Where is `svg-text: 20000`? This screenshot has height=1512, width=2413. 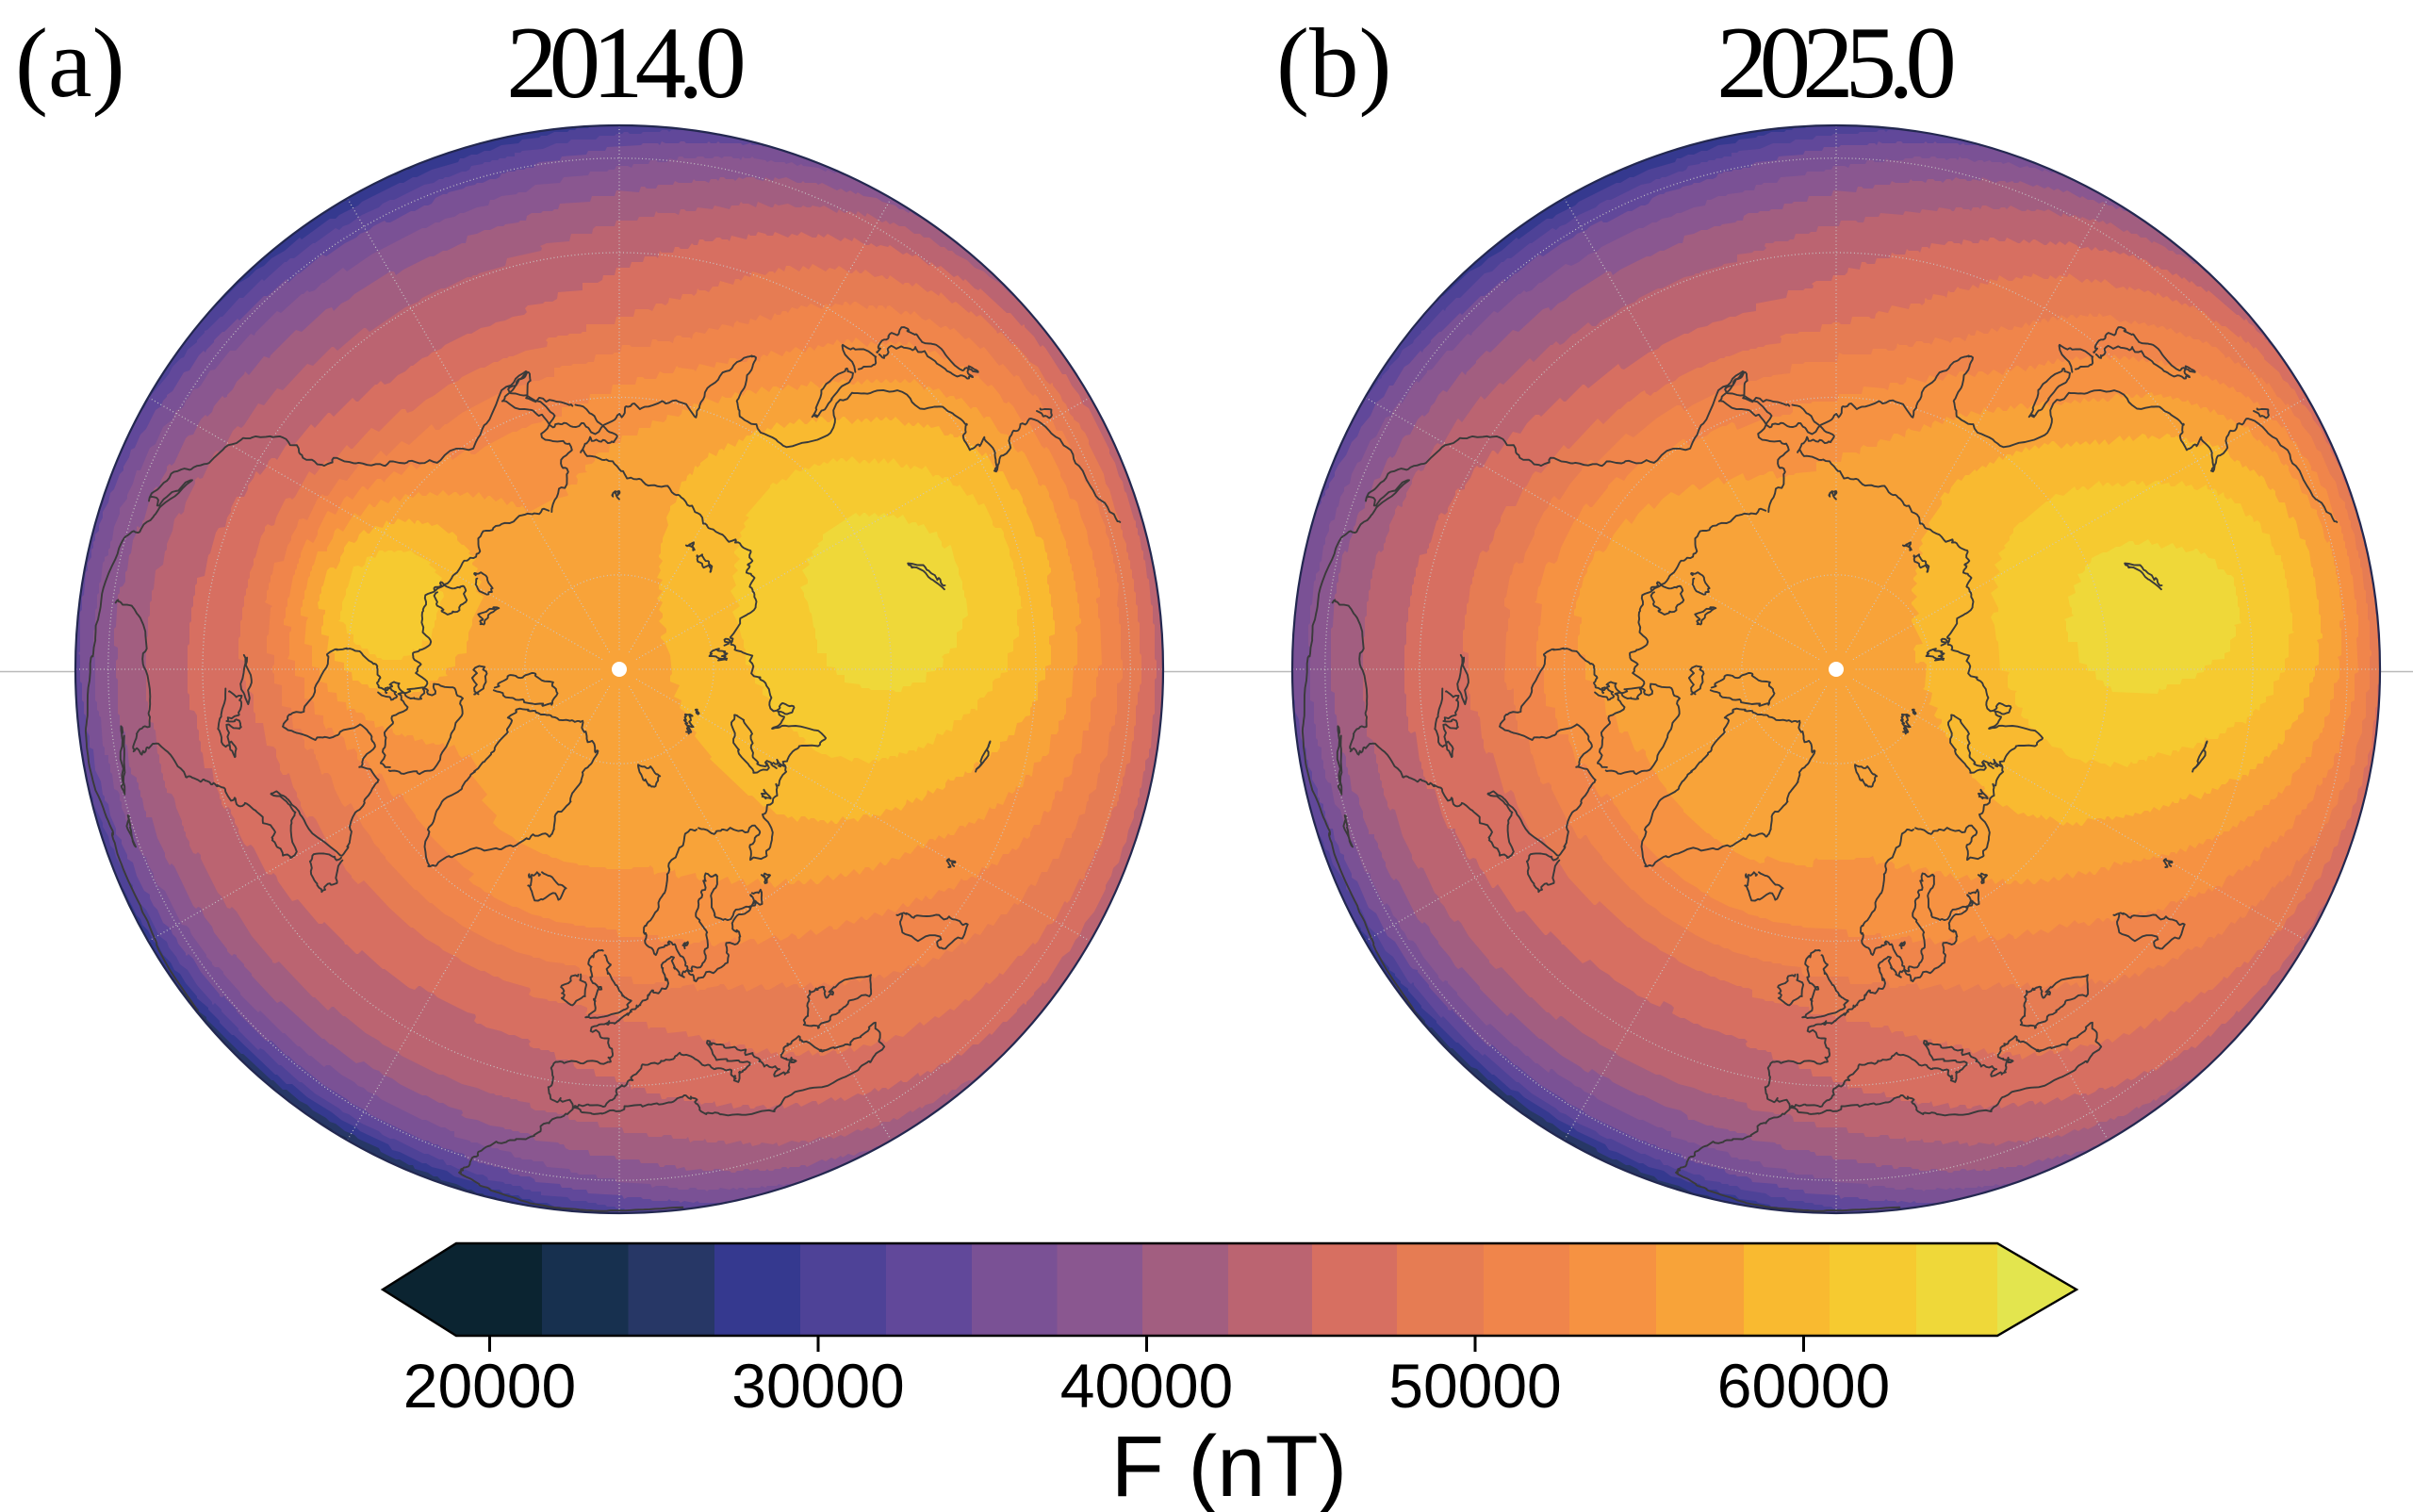 svg-text: 20000 is located at coordinates (490, 1386).